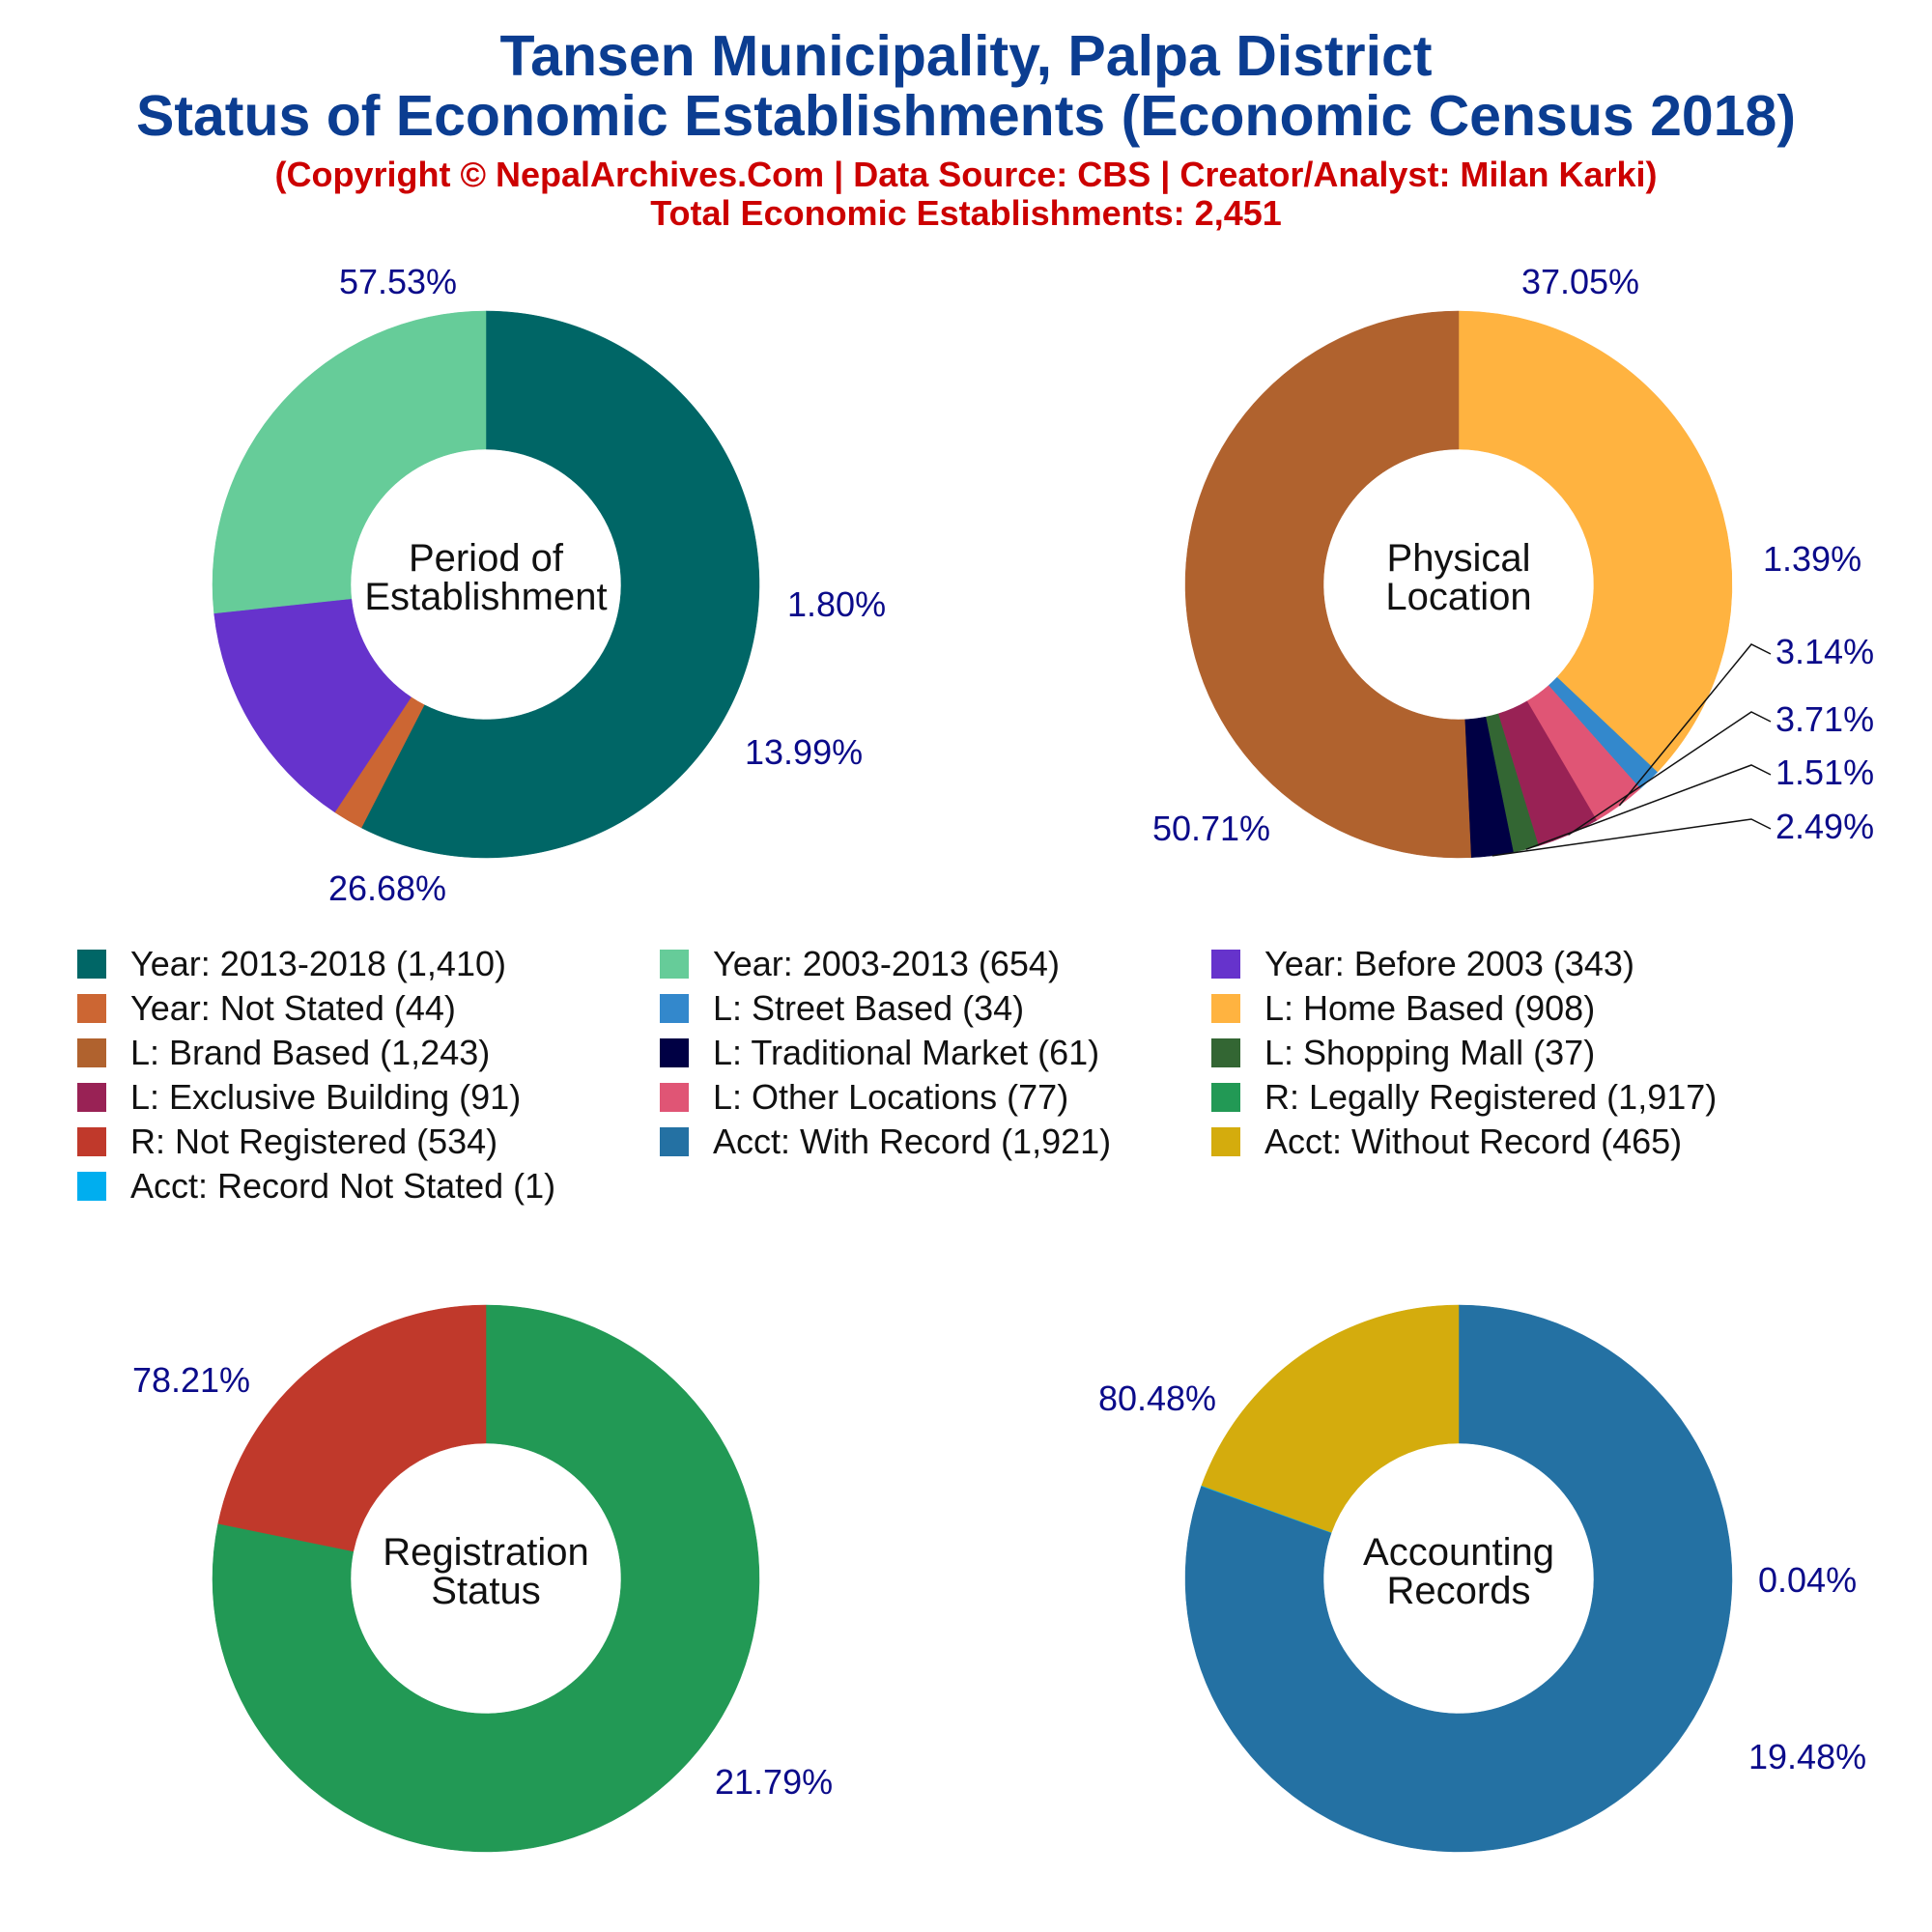 This screenshot has height=1932, width=1932. What do you see at coordinates (1825, 826) in the screenshot?
I see `percent-label: 2.49%` at bounding box center [1825, 826].